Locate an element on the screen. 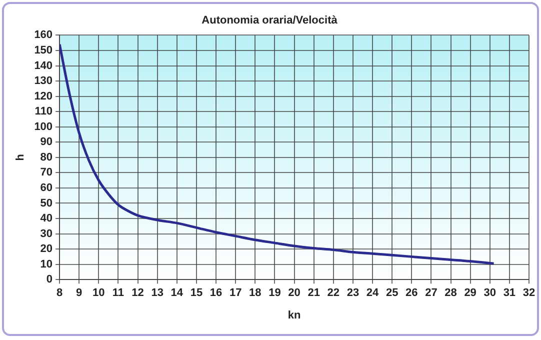 This screenshot has width=541, height=340. y-tick-label: 60 is located at coordinates (46, 188).